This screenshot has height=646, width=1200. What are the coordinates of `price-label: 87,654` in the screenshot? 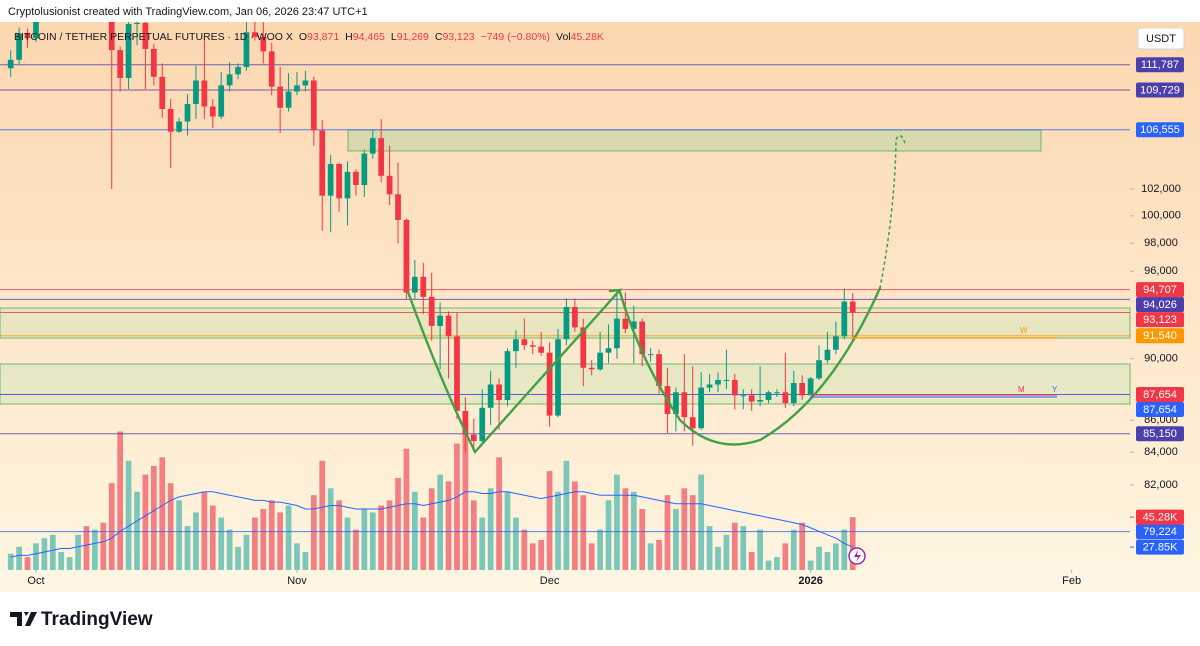 It's located at (1160, 410).